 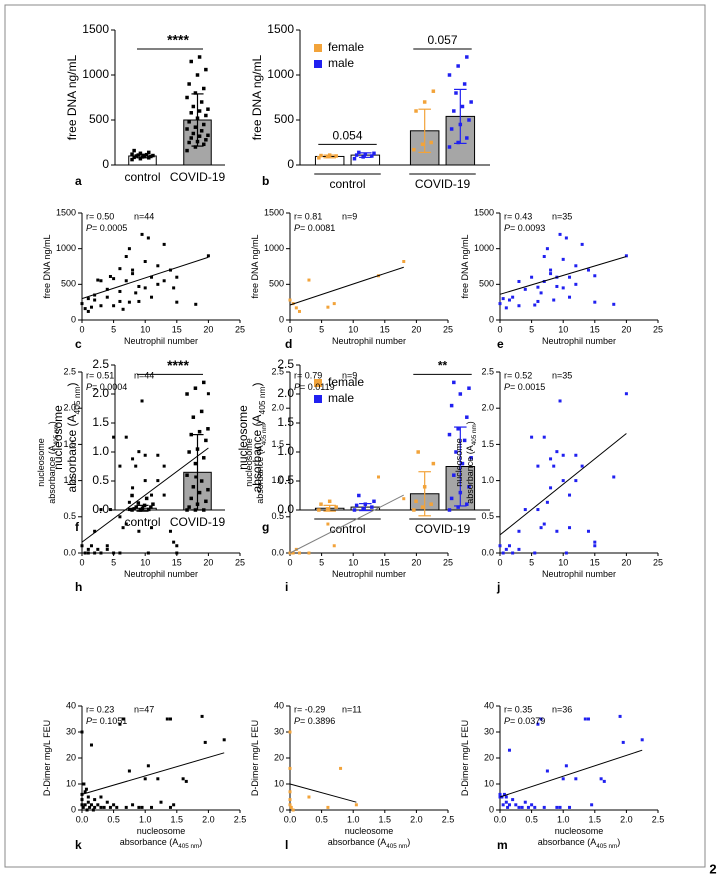 What do you see at coordinates (489, 783) in the screenshot?
I see `y-tick-label: 10` at bounding box center [489, 783].